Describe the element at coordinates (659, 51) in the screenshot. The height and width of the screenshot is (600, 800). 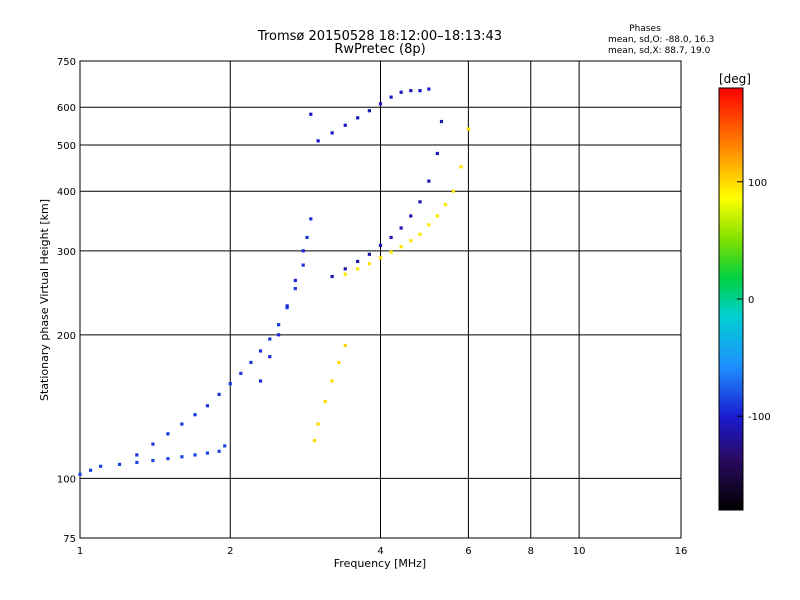
I see `phase-stats-x: mean, sd,X: 88.7, 19.0` at that location.